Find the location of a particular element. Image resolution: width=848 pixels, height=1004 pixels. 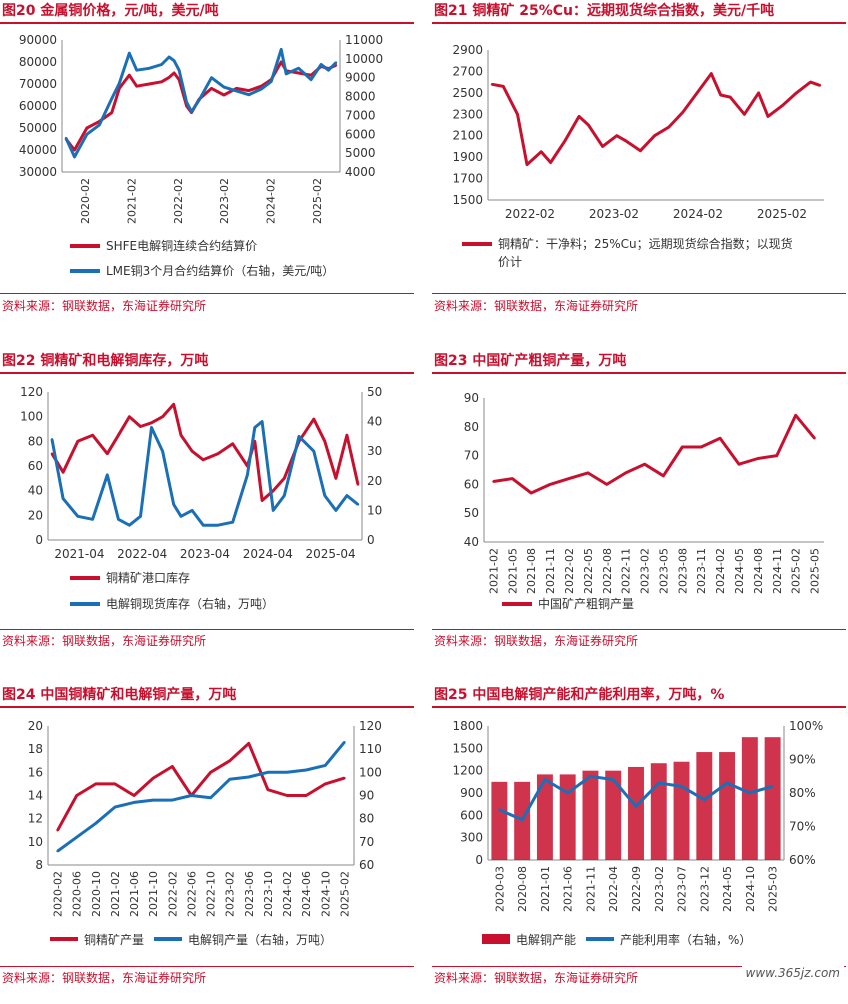

y-tick-label: 1200 is located at coordinates (467, 771).